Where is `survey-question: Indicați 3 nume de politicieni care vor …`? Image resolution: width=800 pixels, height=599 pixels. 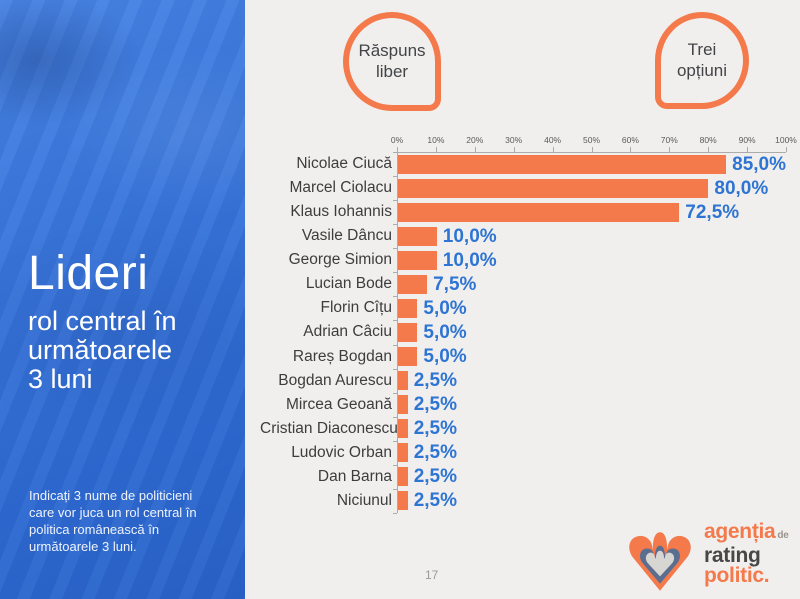
survey-question: Indicați 3 nume de politicieni care vor … is located at coordinates (113, 521).